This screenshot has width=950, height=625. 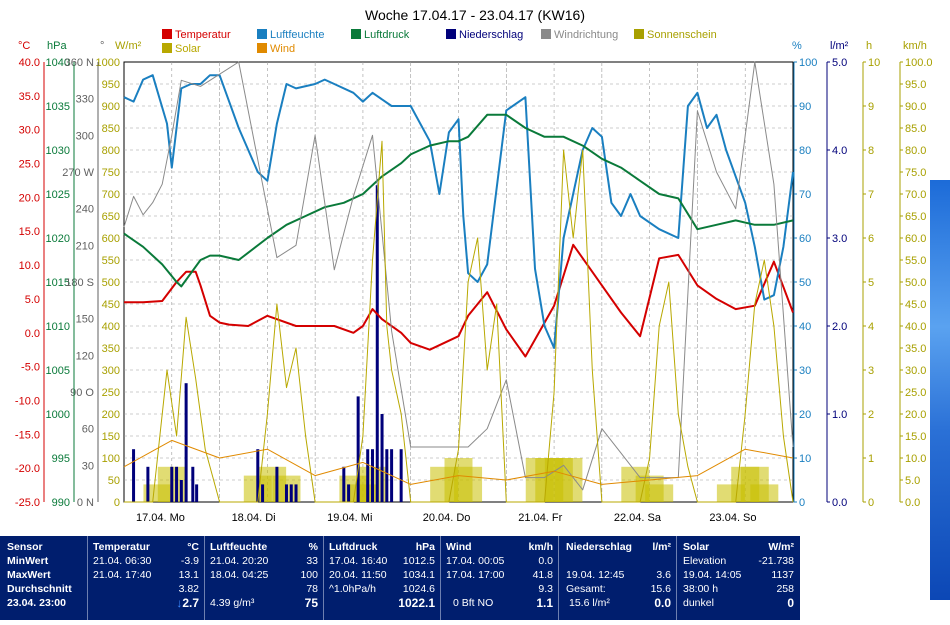 I want to click on axis-tick-label-left: 1035, so click(x=58, y=107).